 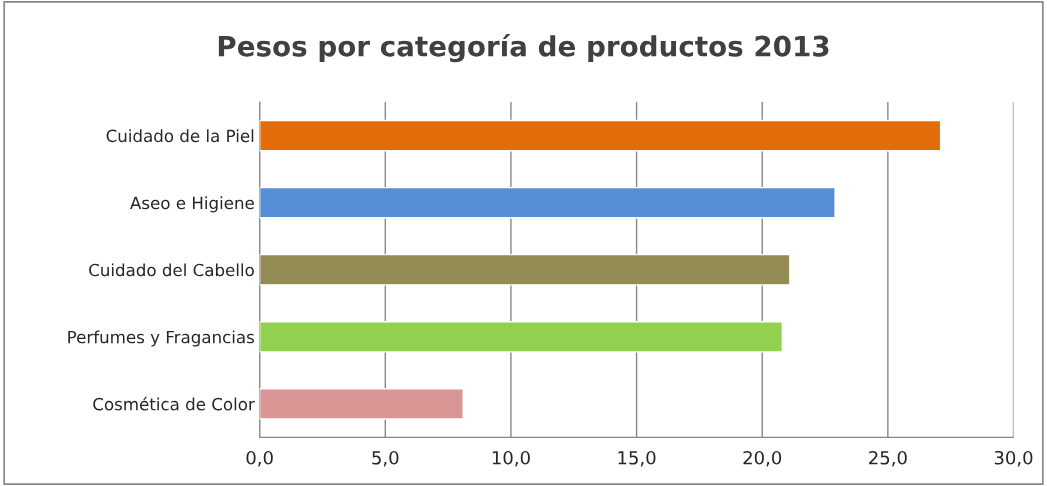 I want to click on x-tick-label: 30,0, so click(x=1013, y=458).